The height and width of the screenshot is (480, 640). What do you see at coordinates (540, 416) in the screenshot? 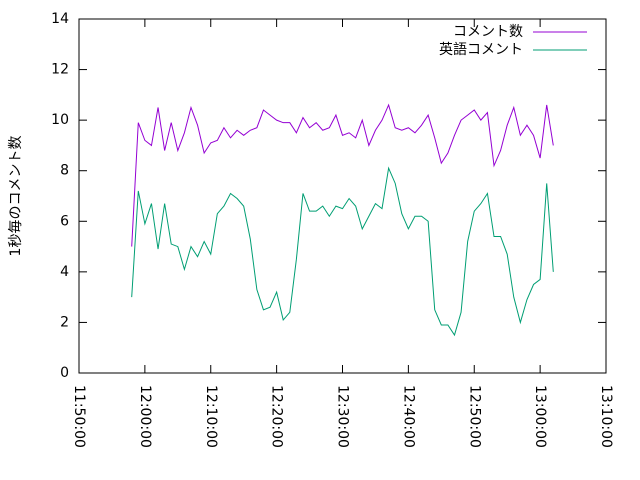
I see `x-tick-label: 13:00:00` at bounding box center [540, 416].